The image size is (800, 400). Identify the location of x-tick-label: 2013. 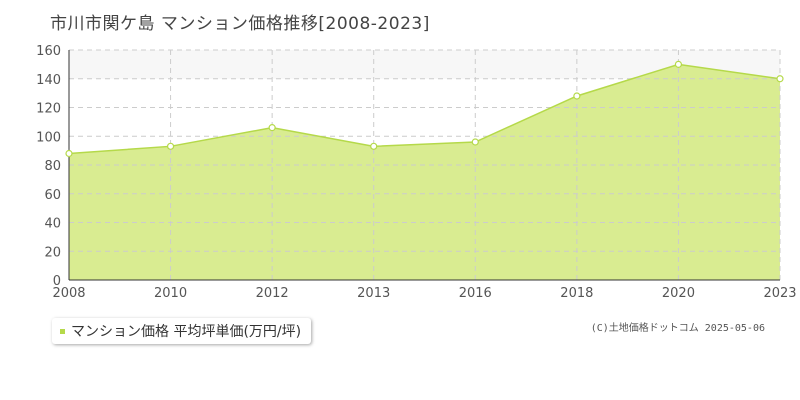
(373, 293).